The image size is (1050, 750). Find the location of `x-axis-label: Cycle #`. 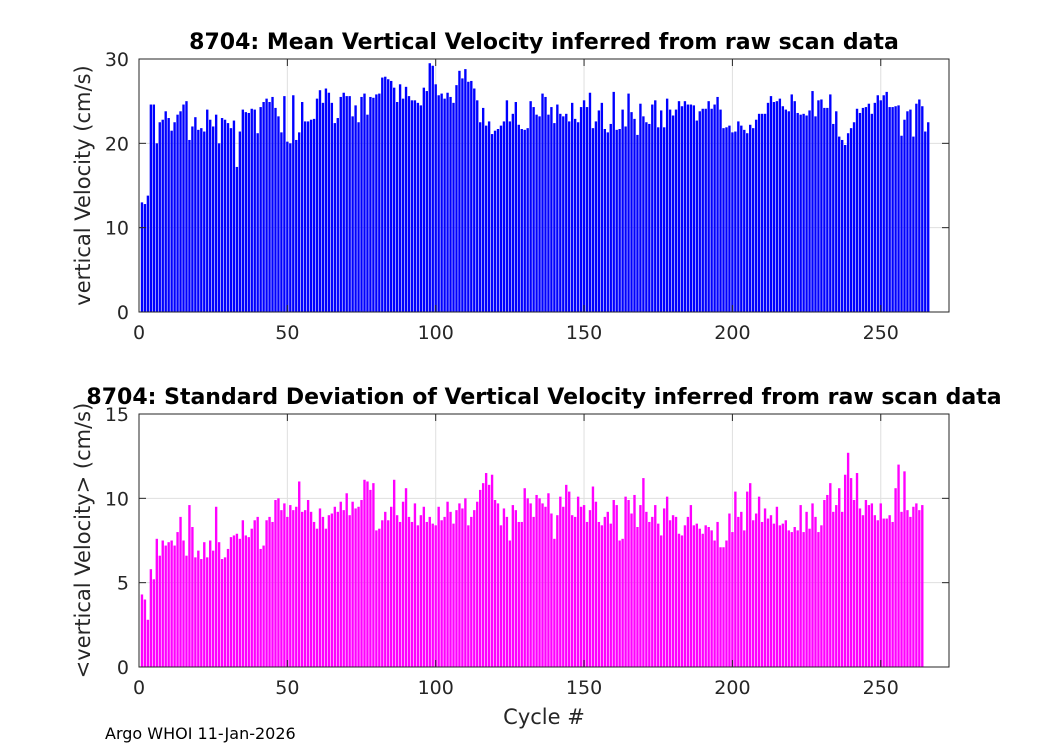

x-axis-label: Cycle # is located at coordinates (544, 717).